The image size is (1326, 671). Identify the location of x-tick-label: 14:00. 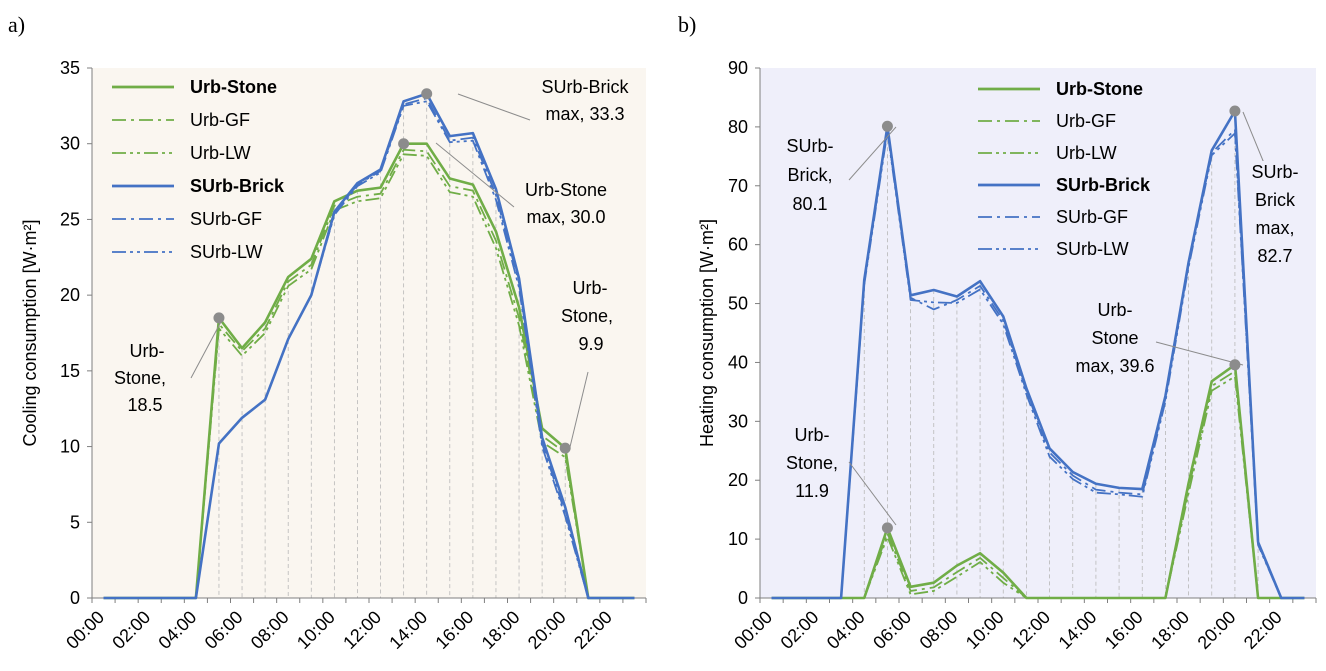
(1078, 630).